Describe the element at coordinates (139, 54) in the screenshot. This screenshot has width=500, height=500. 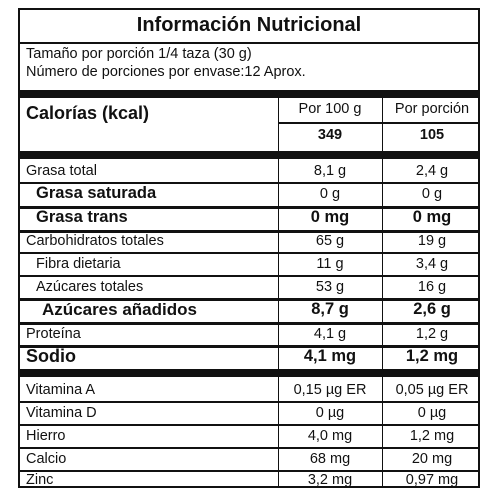
I see `serving-size: Tamaño por porción 1/4 taza (30 g)` at that location.